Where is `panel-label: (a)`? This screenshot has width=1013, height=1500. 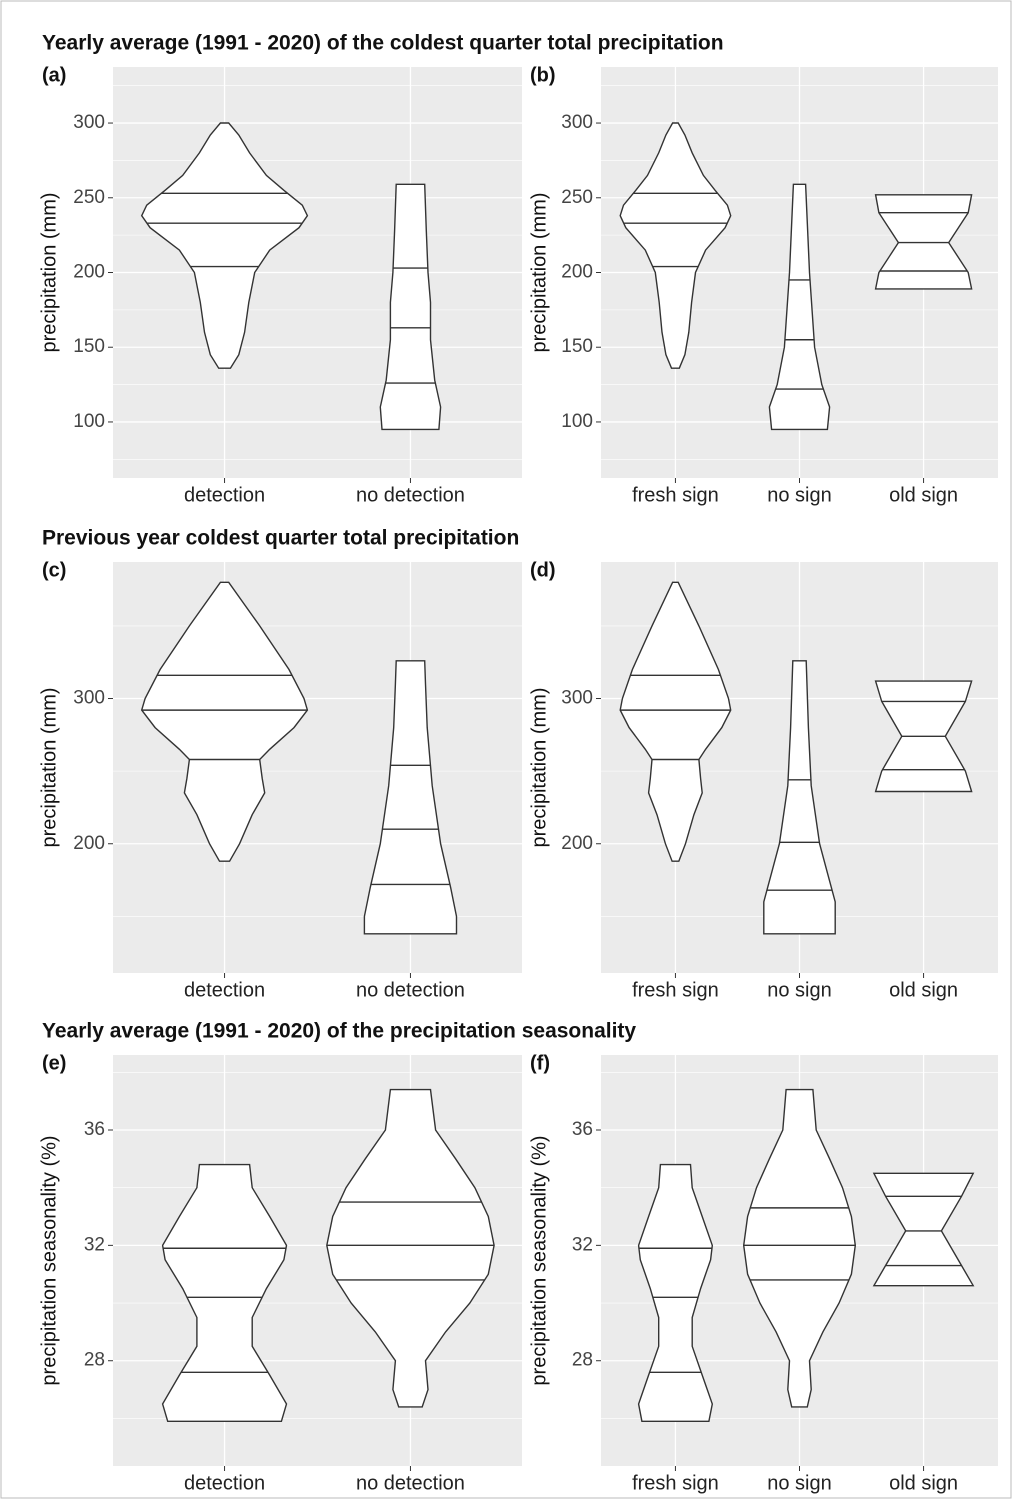 panel-label: (a) is located at coordinates (54, 75).